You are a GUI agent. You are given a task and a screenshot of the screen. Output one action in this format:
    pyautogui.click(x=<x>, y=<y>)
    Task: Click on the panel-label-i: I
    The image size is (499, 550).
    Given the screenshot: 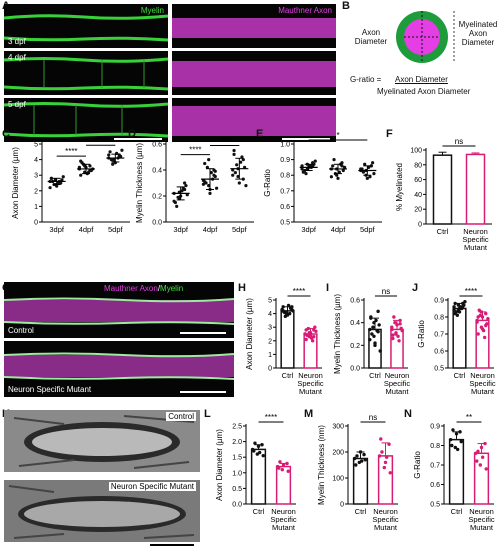 What is the action you would take?
    pyautogui.click(x=328, y=288)
    